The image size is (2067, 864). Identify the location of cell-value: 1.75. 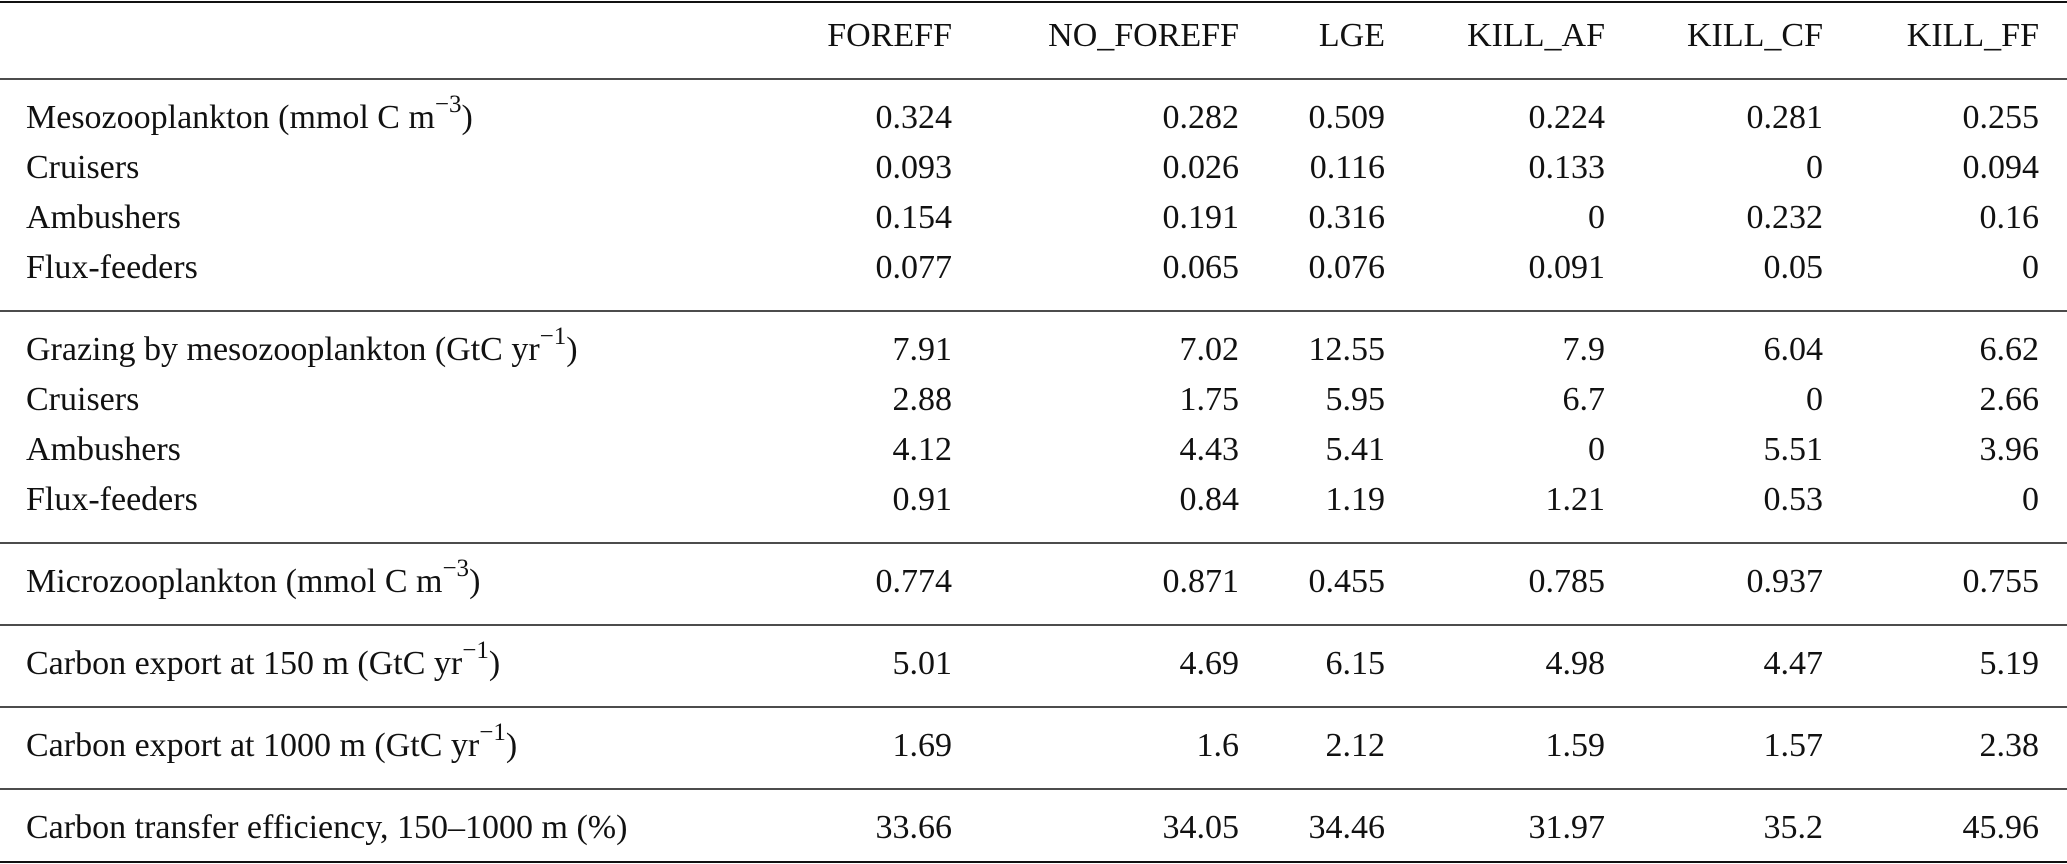
(1210, 399).